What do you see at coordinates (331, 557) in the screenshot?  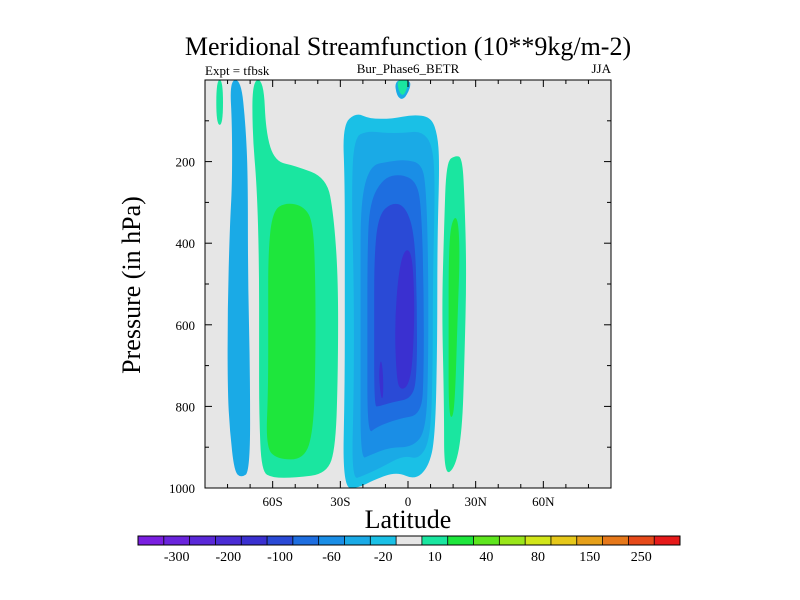 I see `colorbar-label: -60` at bounding box center [331, 557].